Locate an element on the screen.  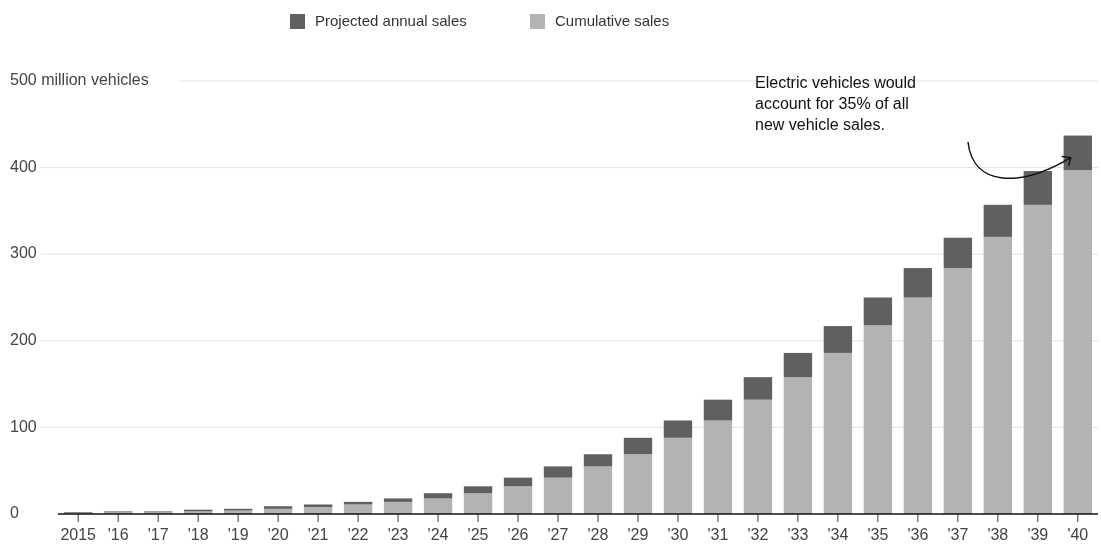
legend-label: Cumulative sales is located at coordinates (612, 20).